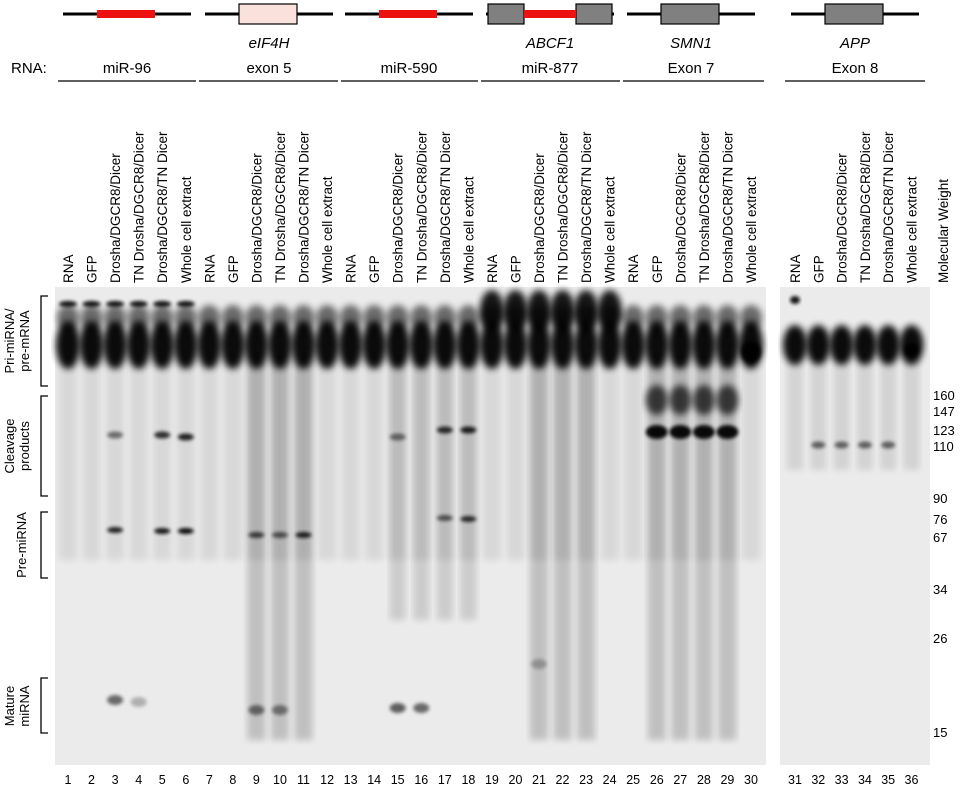 This screenshot has height=800, width=963. What do you see at coordinates (795, 780) in the screenshot?
I see `lane-number: 31` at bounding box center [795, 780].